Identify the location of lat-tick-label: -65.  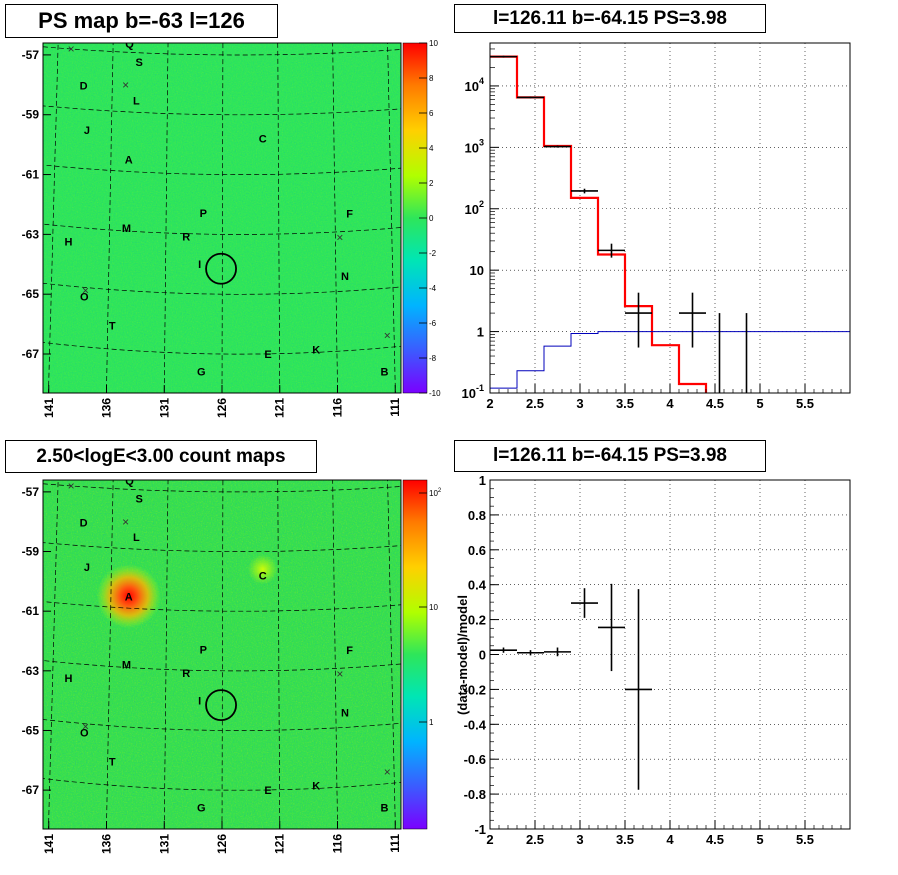
(31, 294).